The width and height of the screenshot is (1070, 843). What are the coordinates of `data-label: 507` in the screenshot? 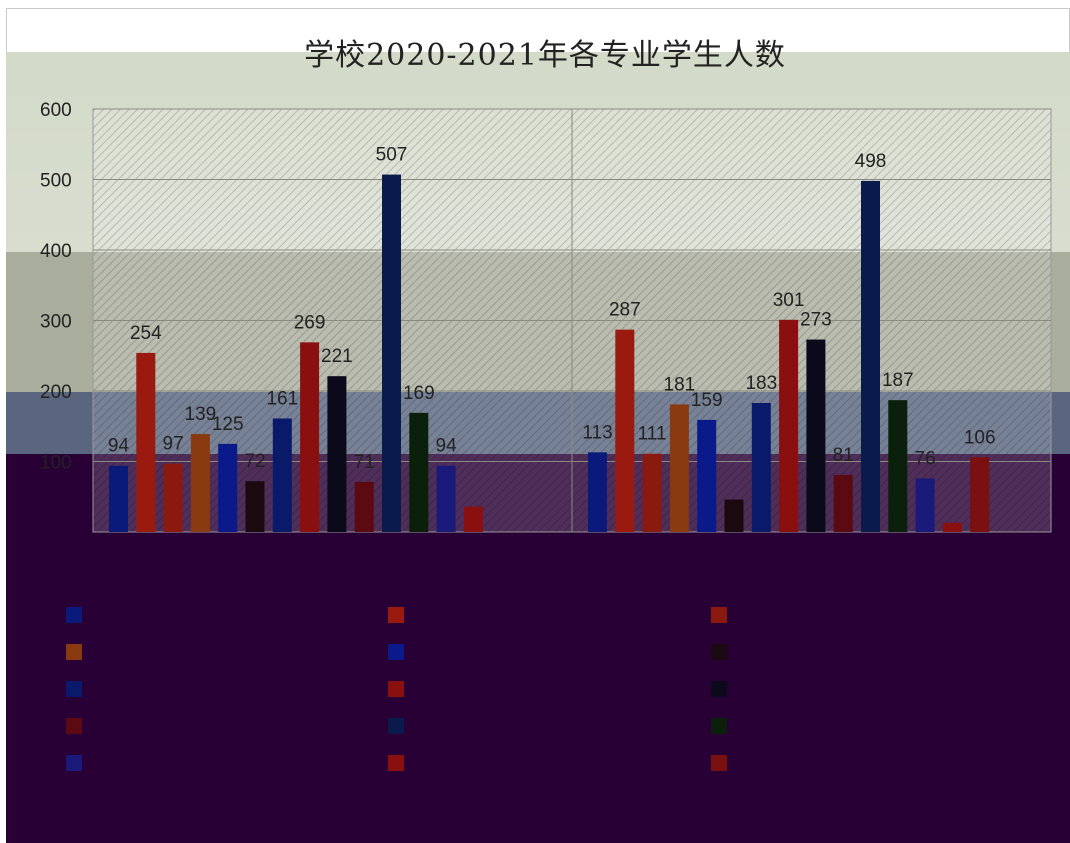 It's located at (392, 155).